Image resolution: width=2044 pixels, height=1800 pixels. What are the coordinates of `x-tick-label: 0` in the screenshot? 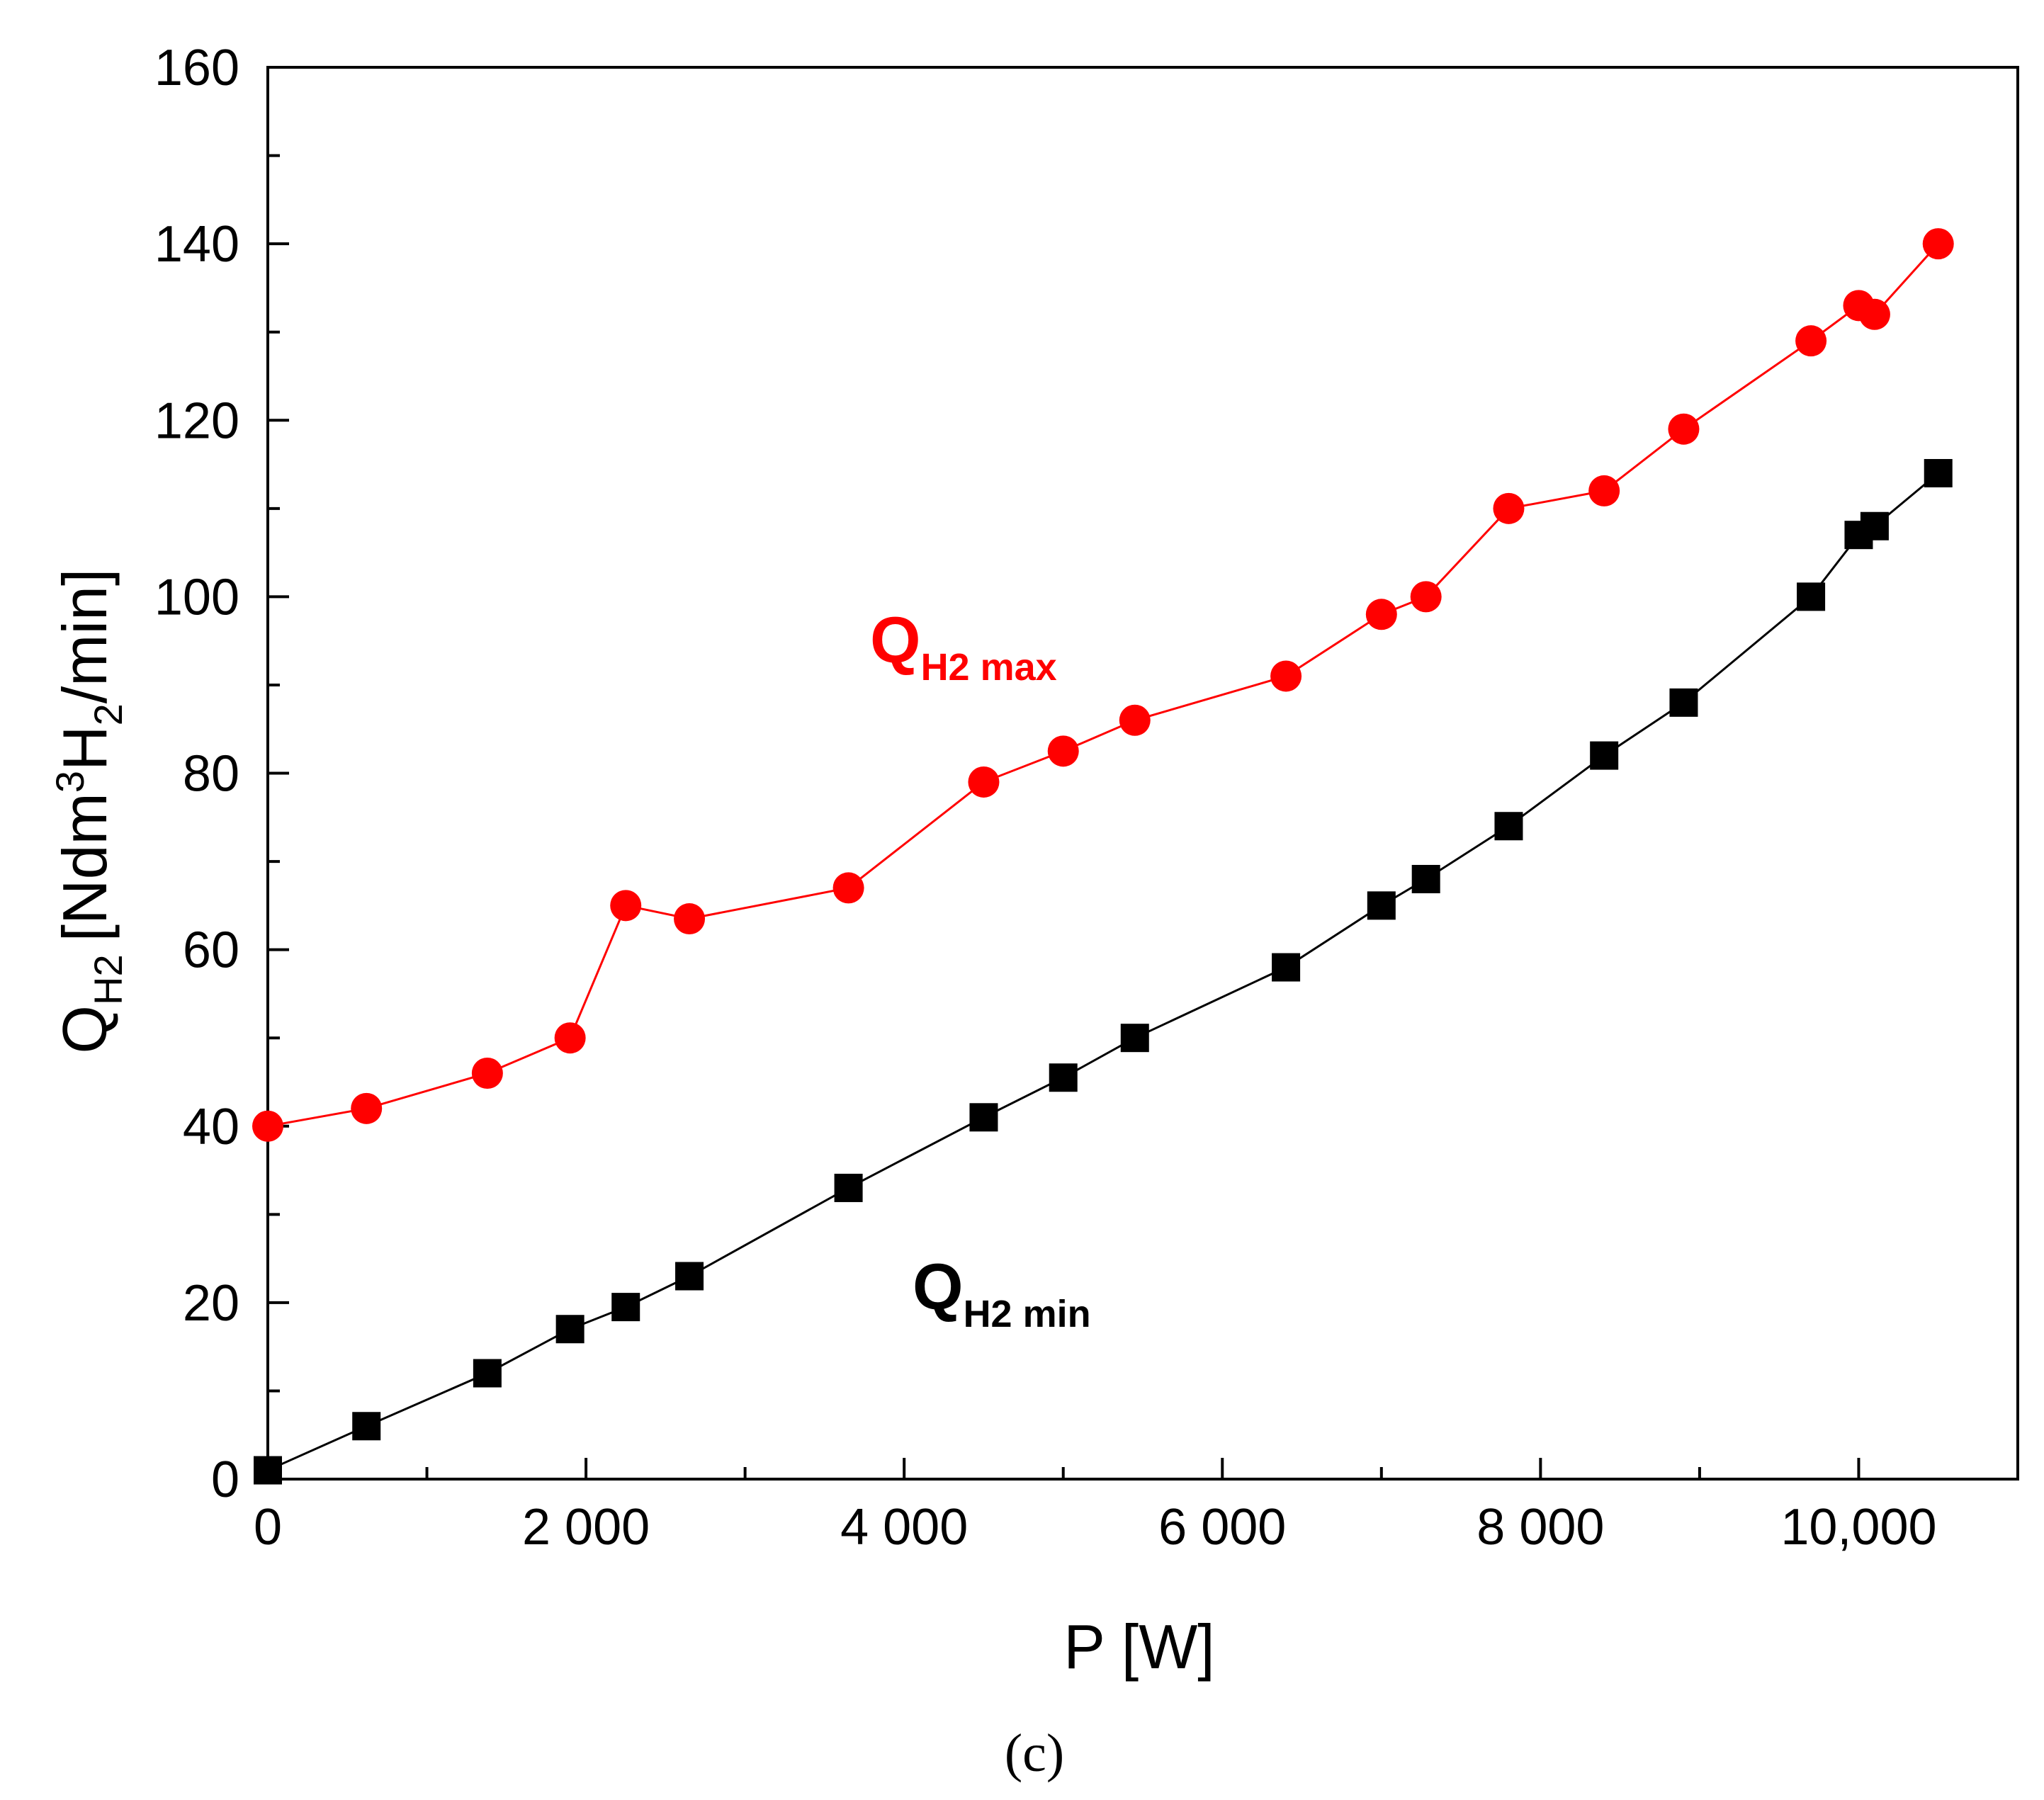 It's located at (268, 1527).